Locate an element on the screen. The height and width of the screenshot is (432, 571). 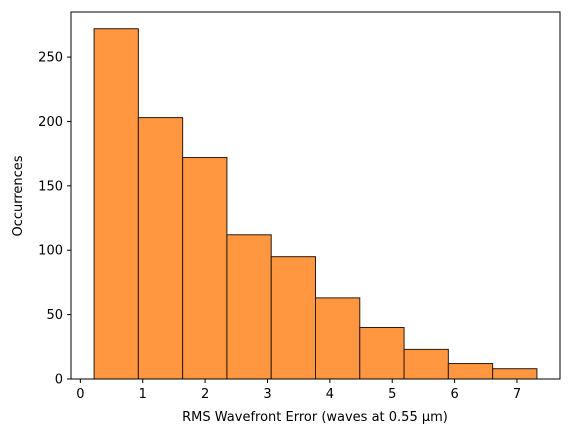
y-axis-label: Occurrences is located at coordinates (18, 195).